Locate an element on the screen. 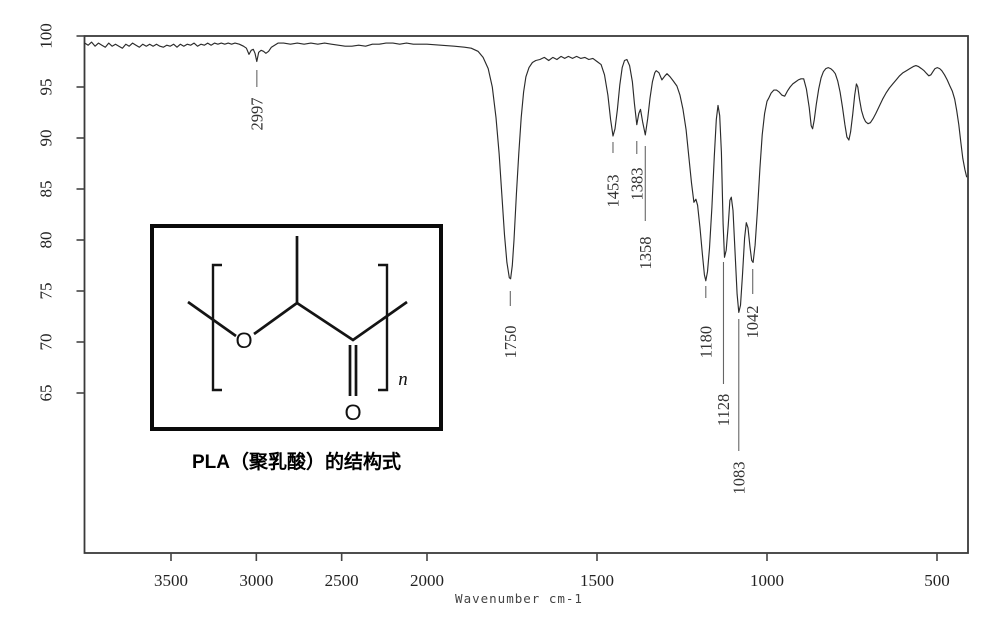  y-tick-label: 95 is located at coordinates (46, 87).